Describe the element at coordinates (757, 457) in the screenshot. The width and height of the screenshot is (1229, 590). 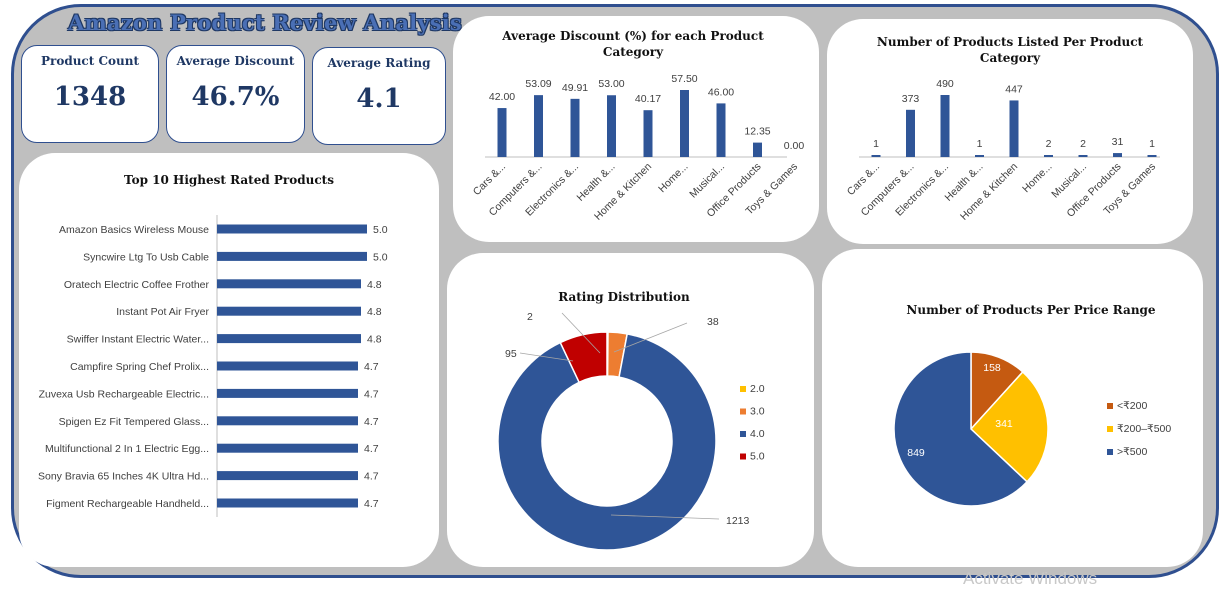
I see `legend-label: 5.0` at that location.